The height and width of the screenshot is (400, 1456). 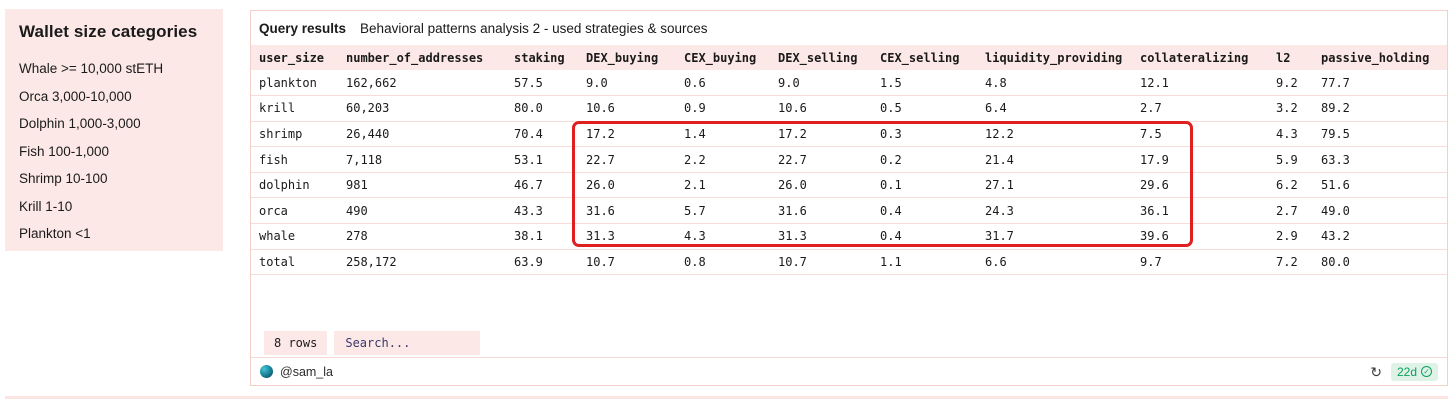 I want to click on cell: 0.3, so click(x=924, y=134).